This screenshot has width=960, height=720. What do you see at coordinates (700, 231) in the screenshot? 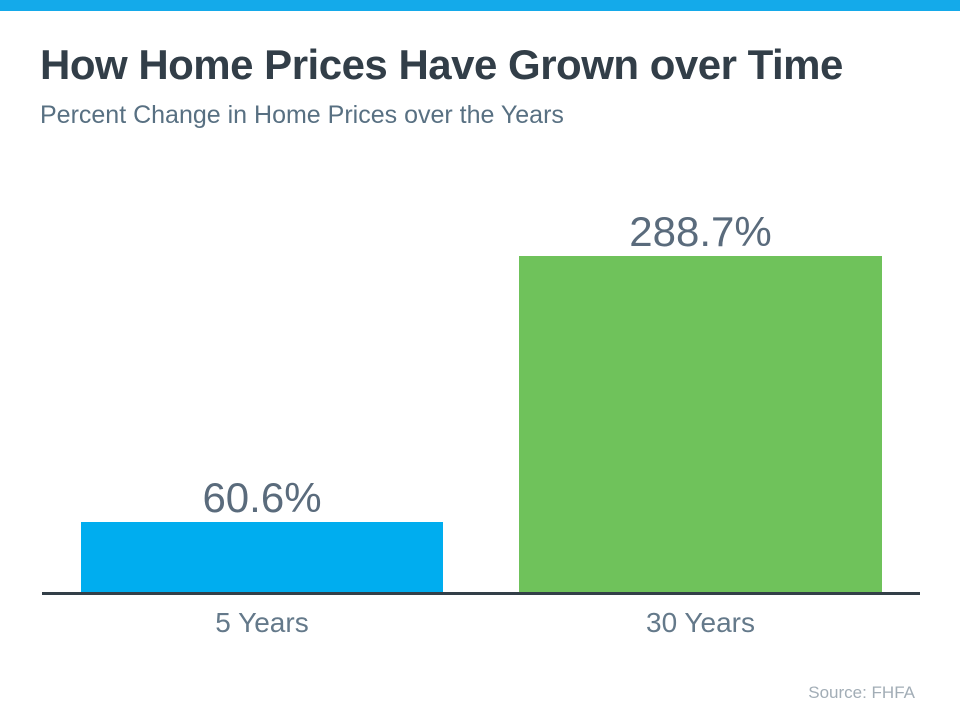
I see `value-label-30-years: 288.7%` at bounding box center [700, 231].